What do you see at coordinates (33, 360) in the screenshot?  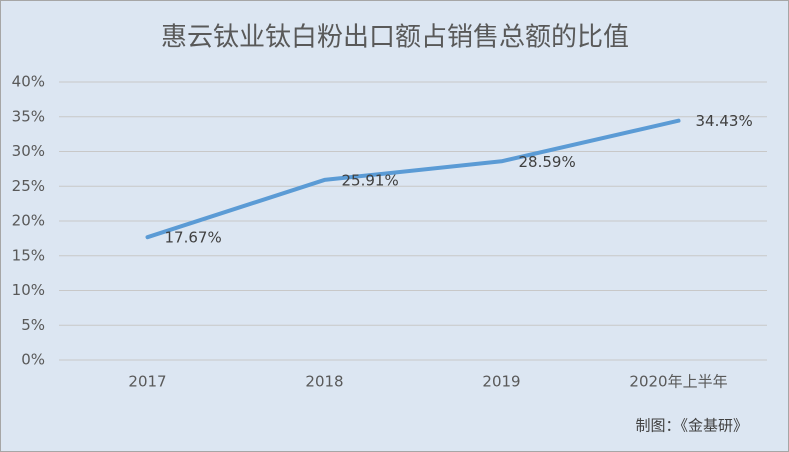 I see `y-tick-label: 0%` at bounding box center [33, 360].